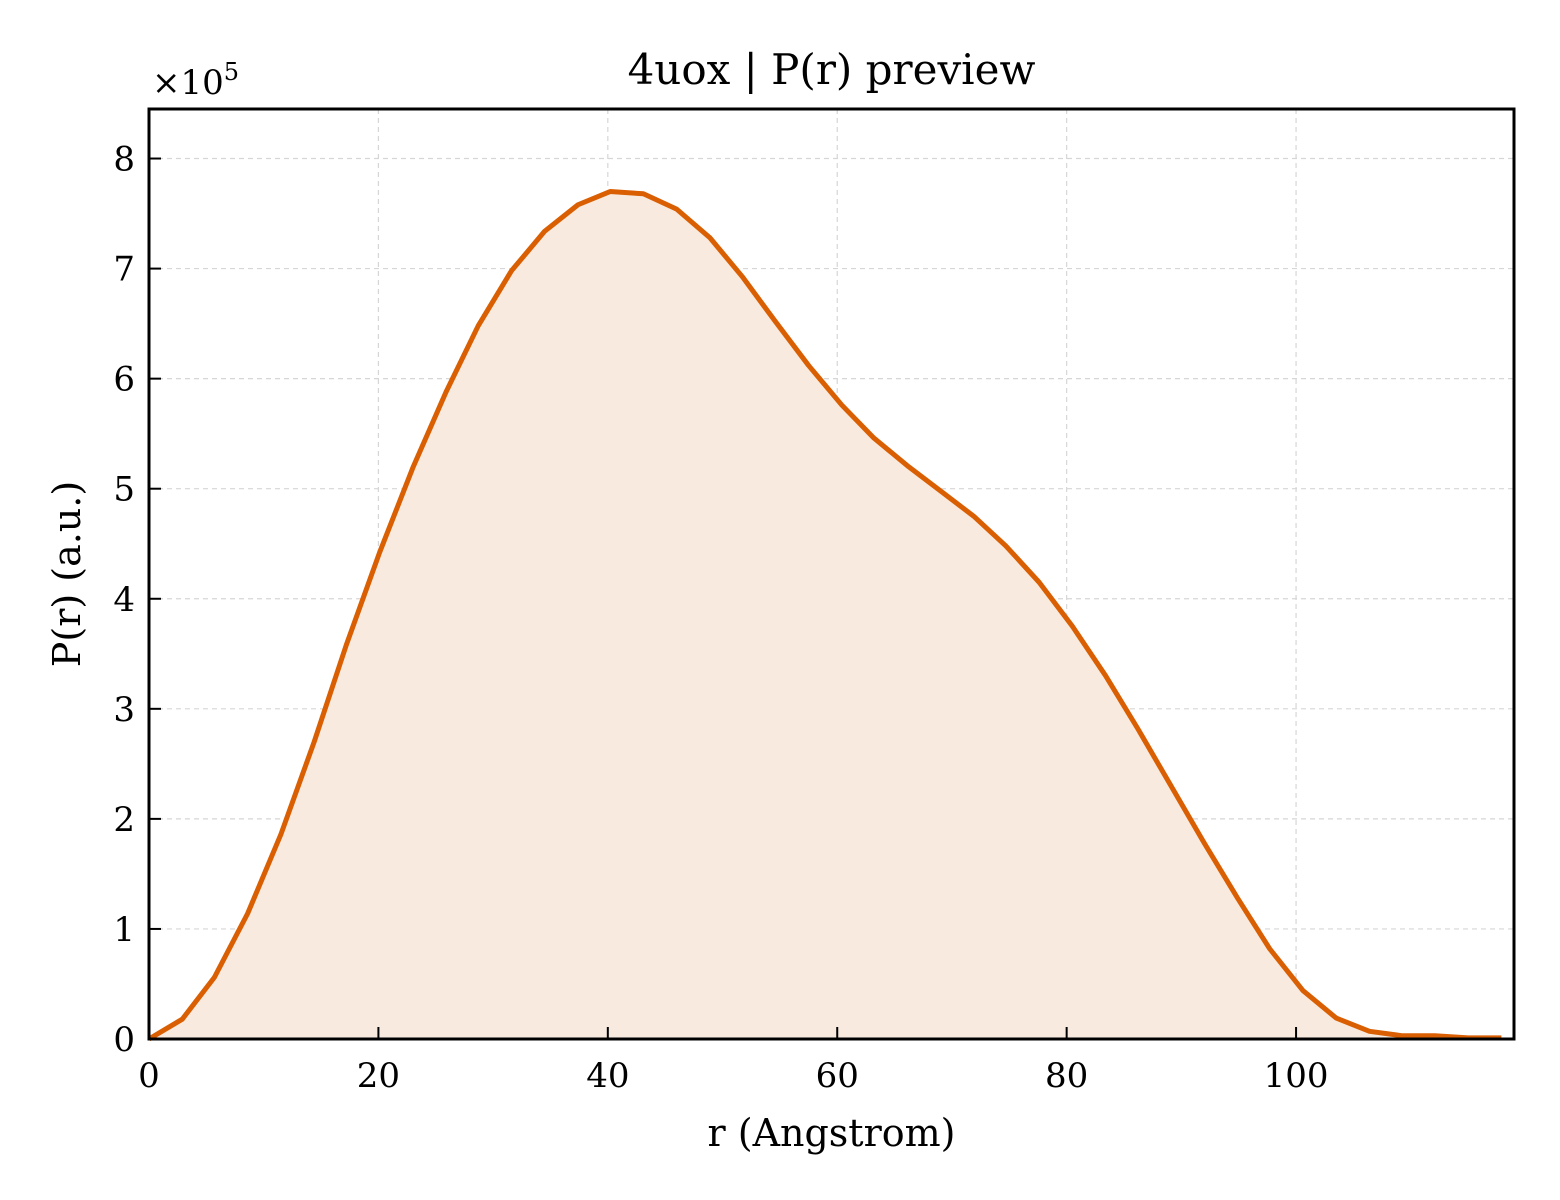  I want to click on x-axis-label: r (Angstrom), so click(832, 1133).